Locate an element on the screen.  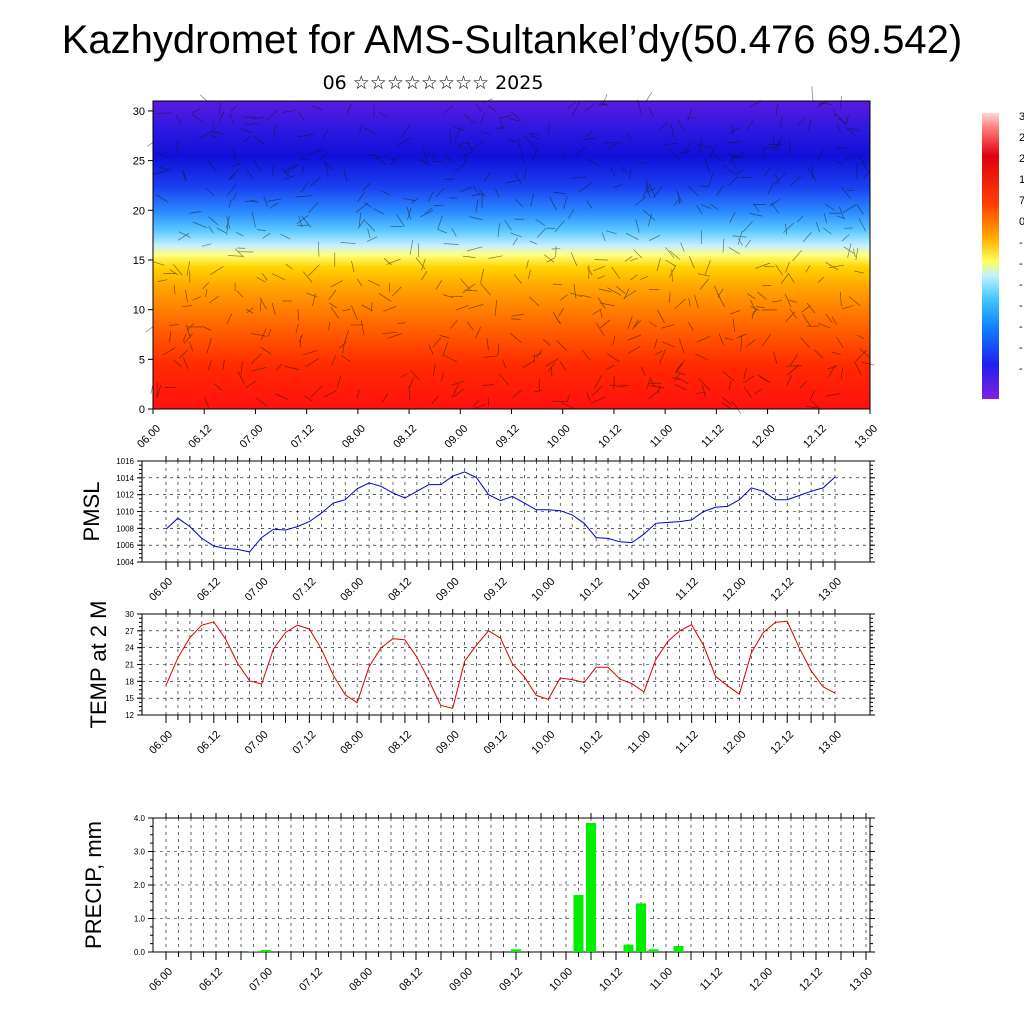
colorbar-label: - is located at coordinates (1021, 264).